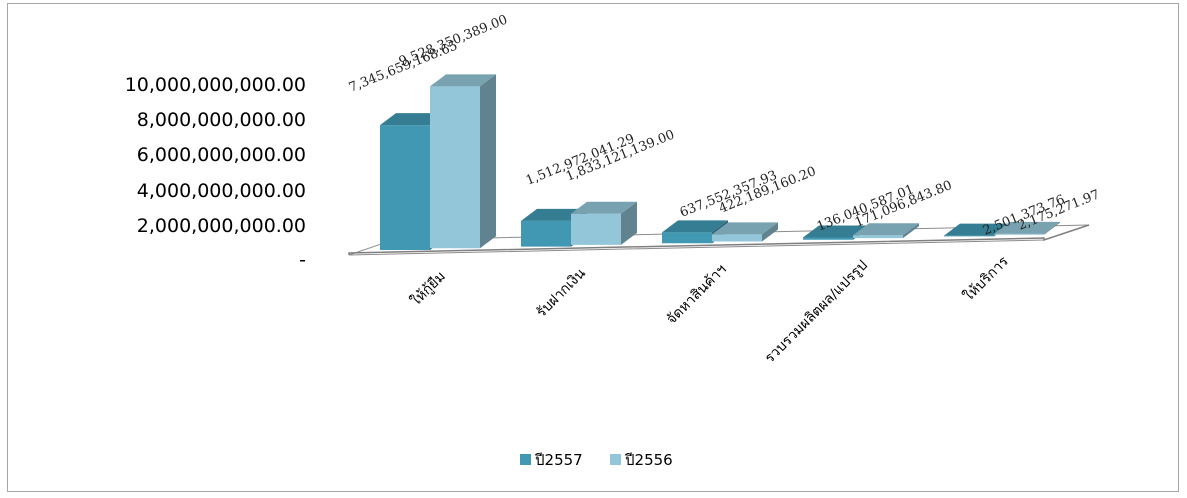 The height and width of the screenshot is (498, 1187). What do you see at coordinates (221, 226) in the screenshot?
I see `y-tick-label: 2,000,000,000.00` at bounding box center [221, 226].